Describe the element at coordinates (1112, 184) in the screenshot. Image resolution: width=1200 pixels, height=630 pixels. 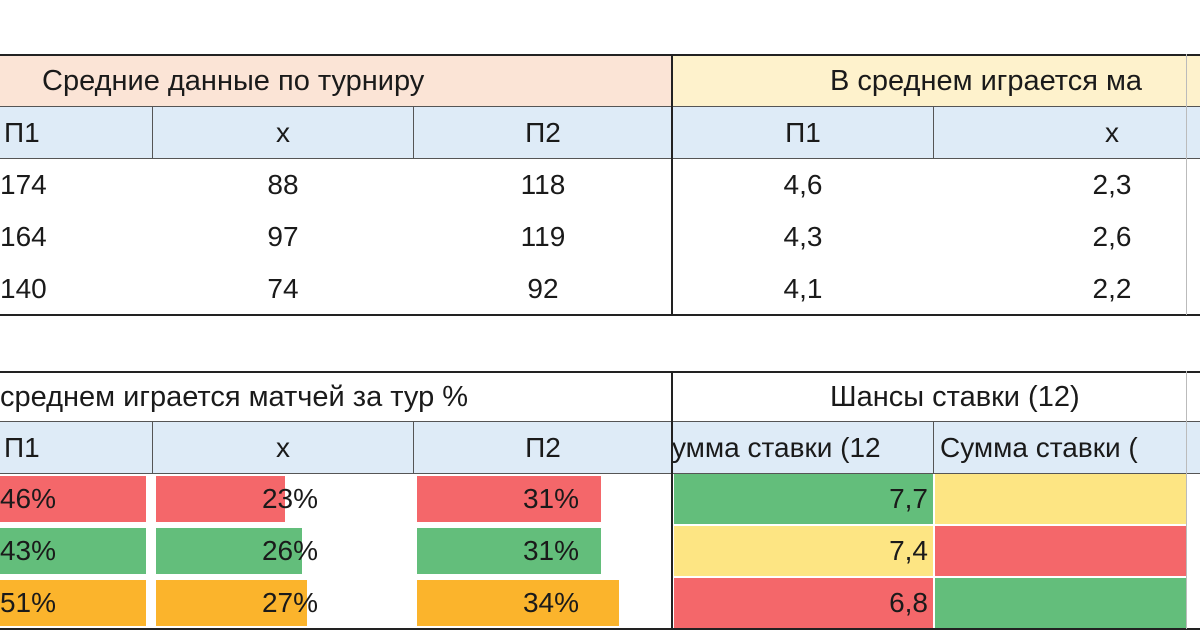
I see `t2-r1-x: 2,3` at that location.